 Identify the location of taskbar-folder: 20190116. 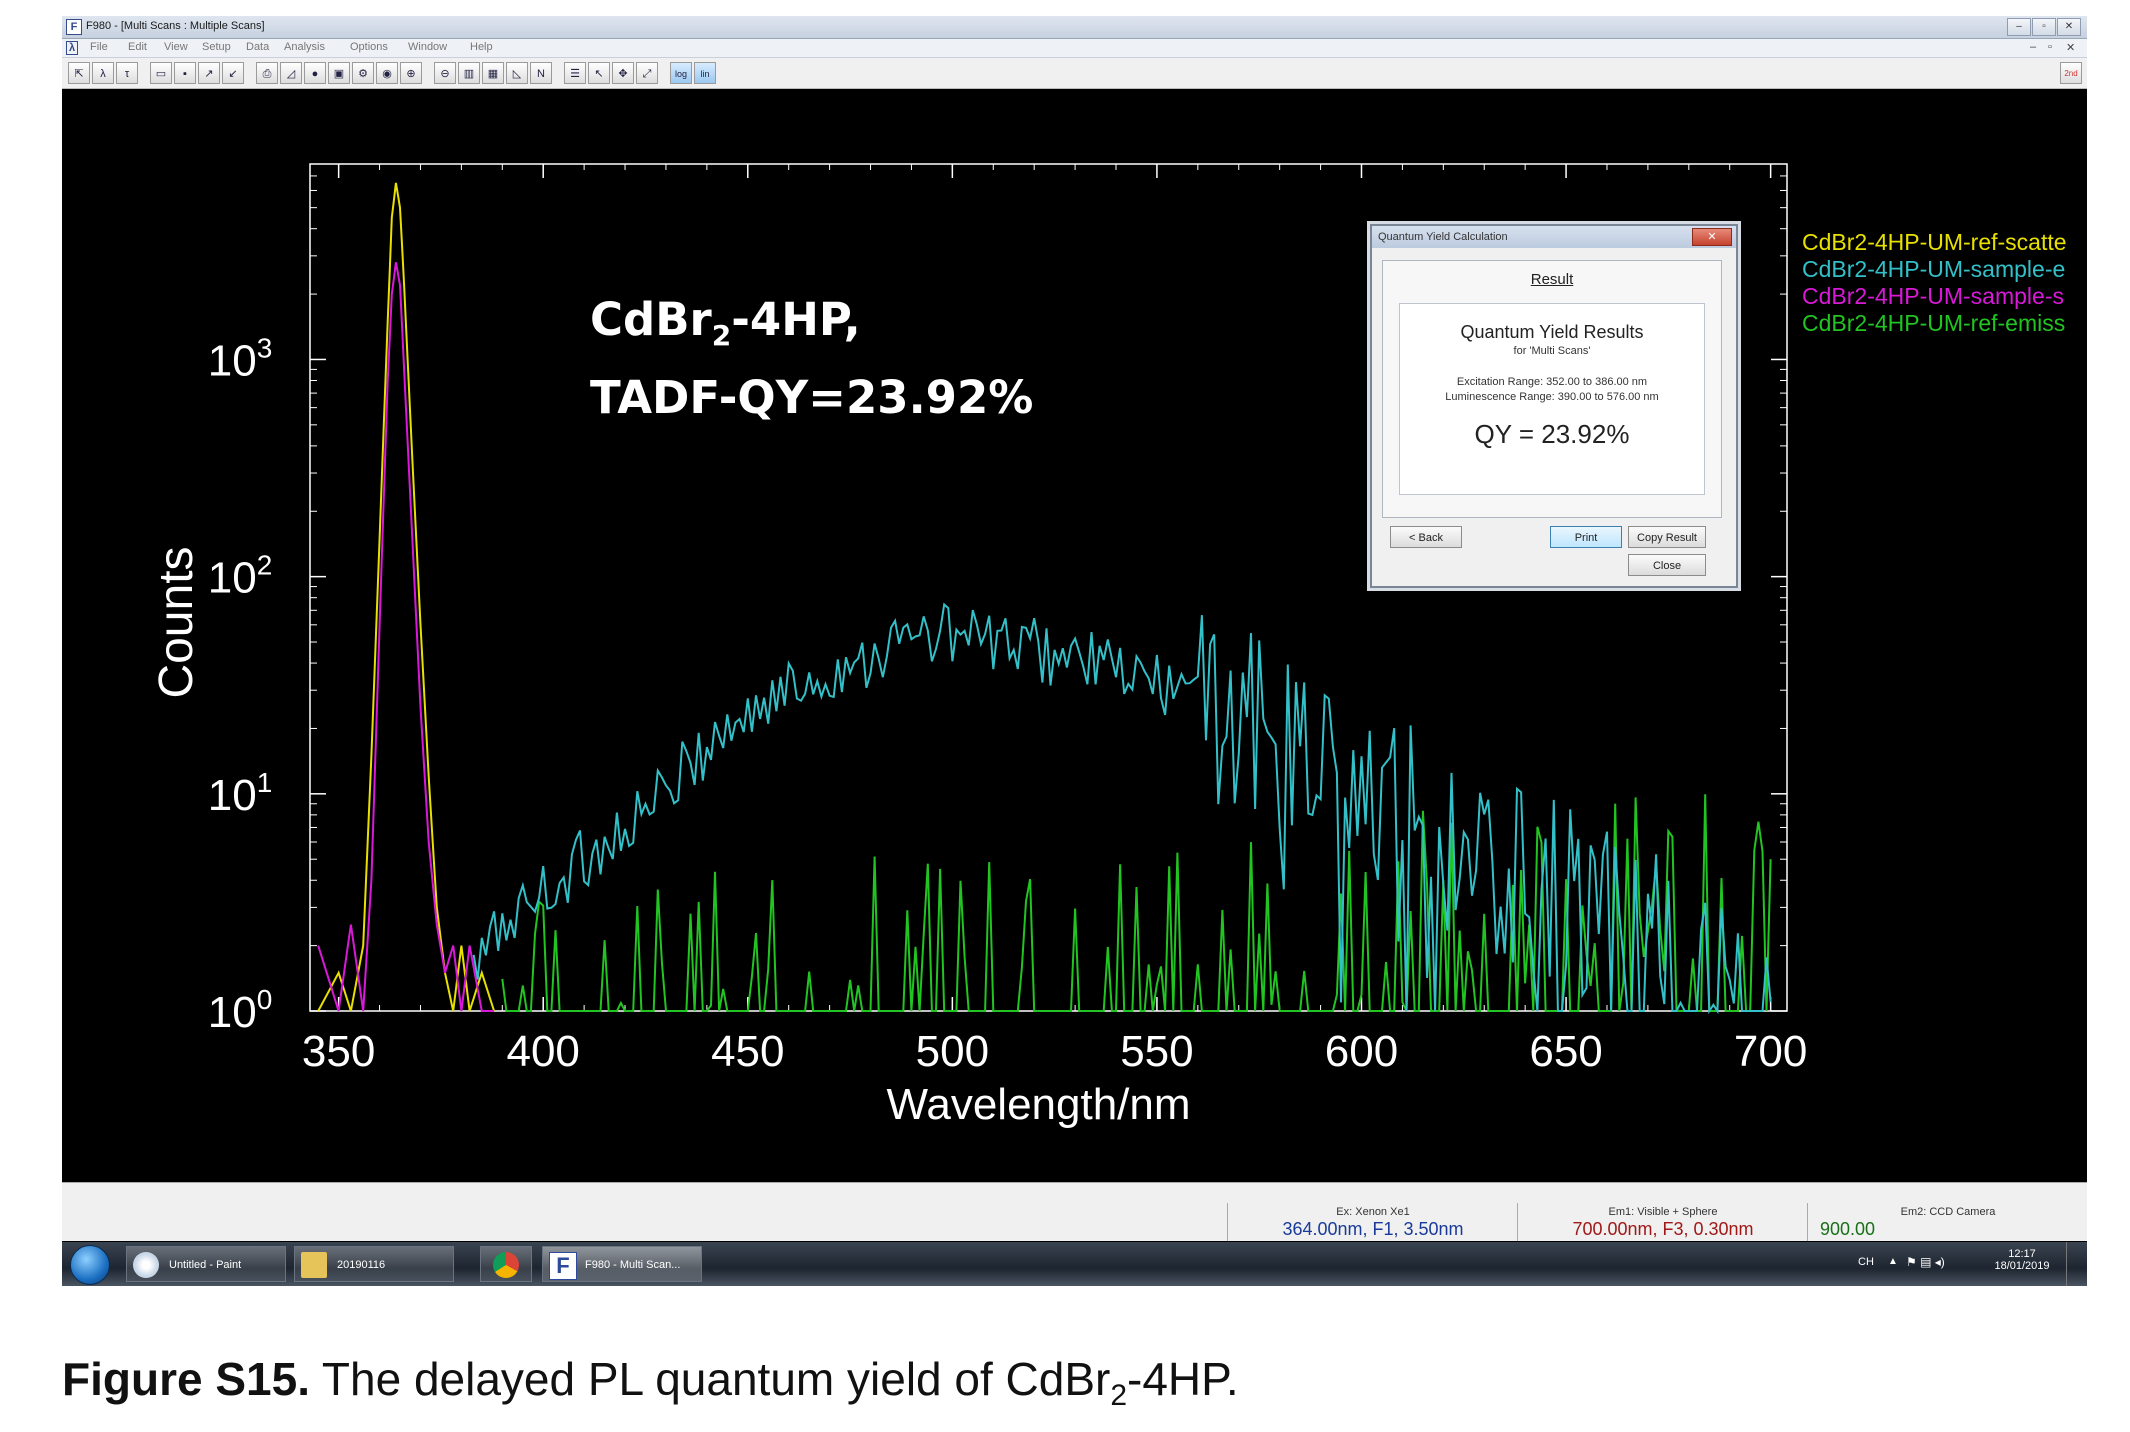
(374, 1264).